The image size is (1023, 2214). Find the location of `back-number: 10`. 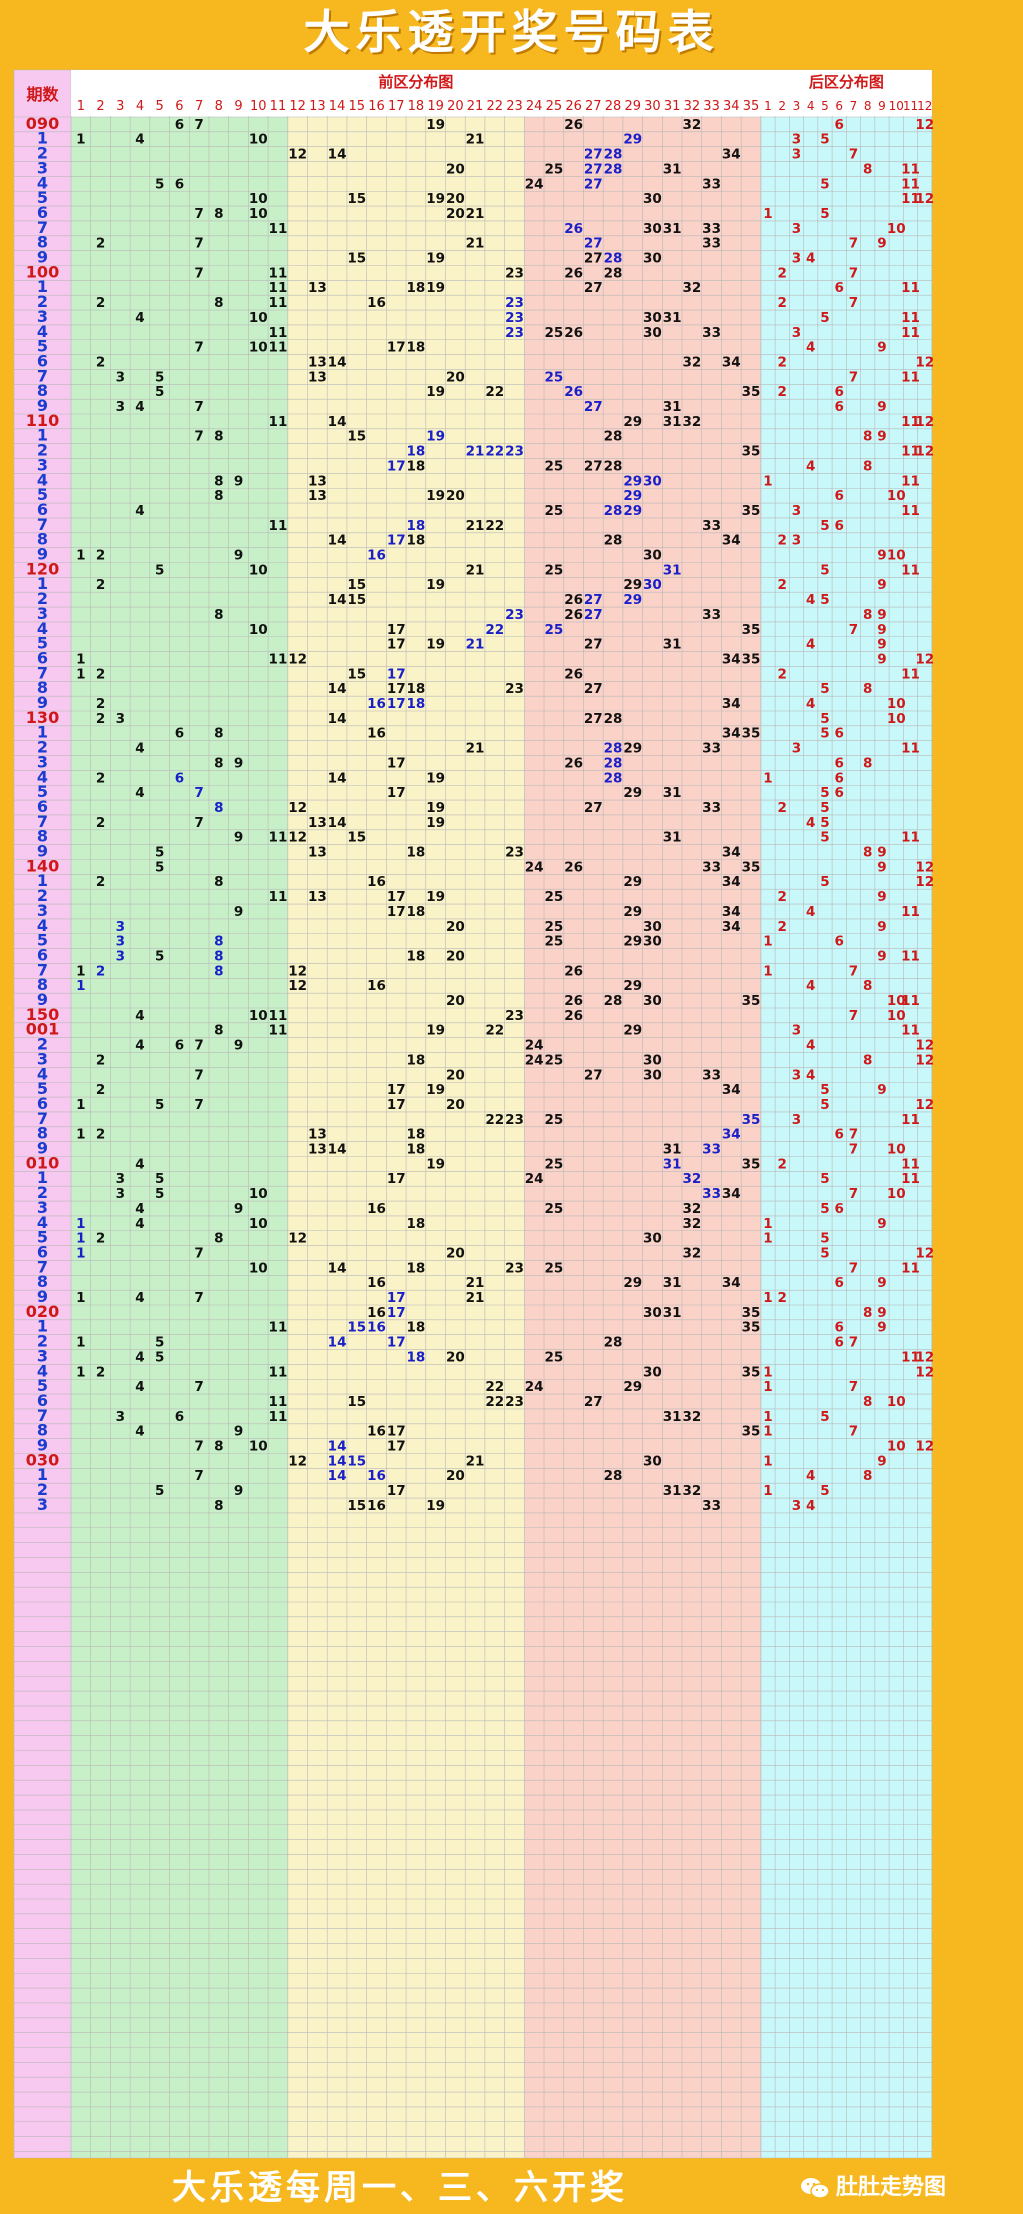

back-number: 10 is located at coordinates (896, 1001).